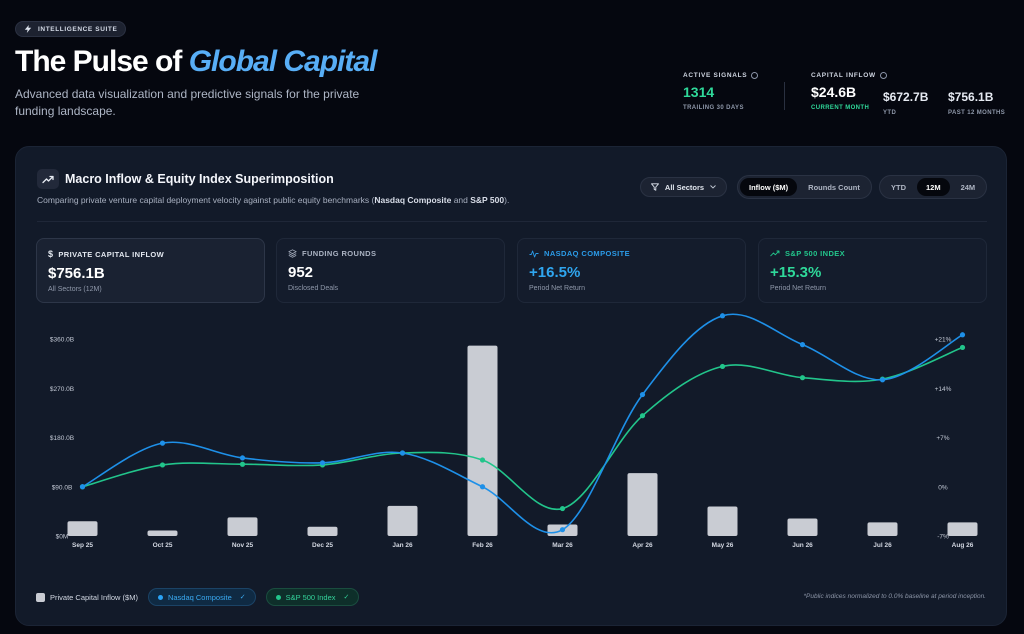 The height and width of the screenshot is (634, 1024). Describe the element at coordinates (882, 545) in the screenshot. I see `x-tick-label: Jul 26` at that location.